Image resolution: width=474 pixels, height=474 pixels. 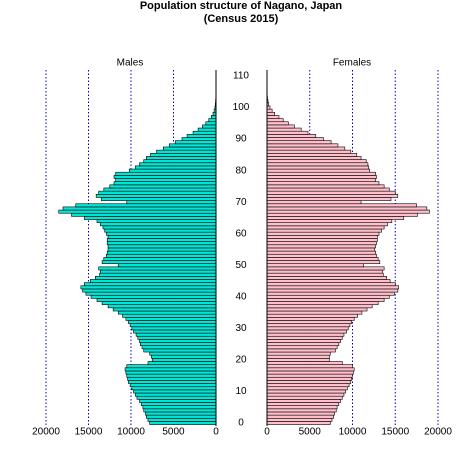 What do you see at coordinates (241, 139) in the screenshot?
I see `y-tick-label: 90` at bounding box center [241, 139].